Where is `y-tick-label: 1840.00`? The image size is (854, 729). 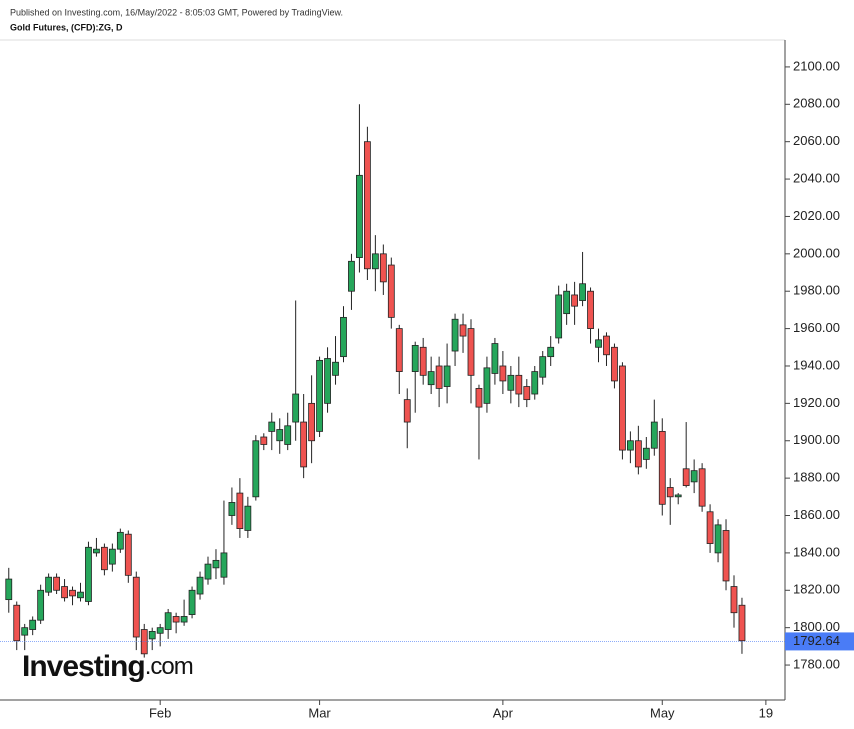 y-tick-label: 1840.00 is located at coordinates (816, 551).